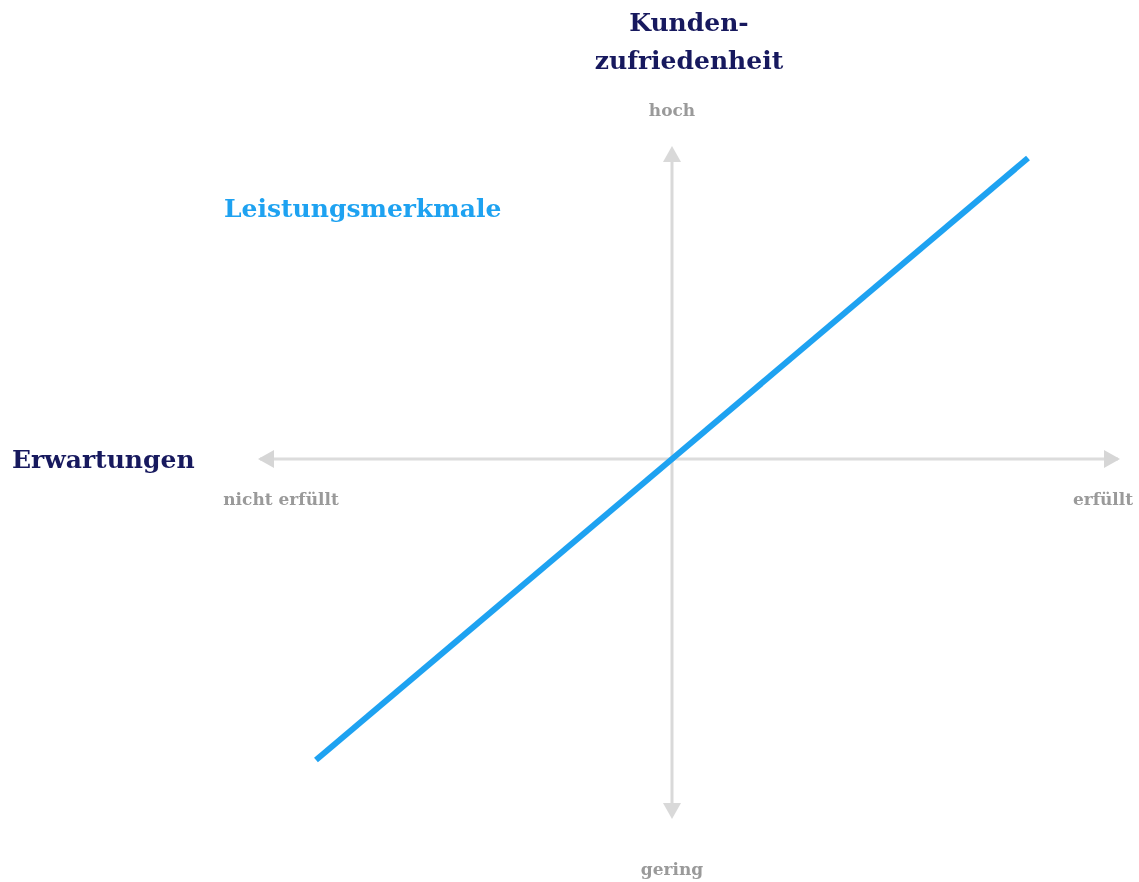 This screenshot has height=882, width=1139. What do you see at coordinates (103, 459) in the screenshot?
I see `x-axis-title: Erwartungen` at bounding box center [103, 459].